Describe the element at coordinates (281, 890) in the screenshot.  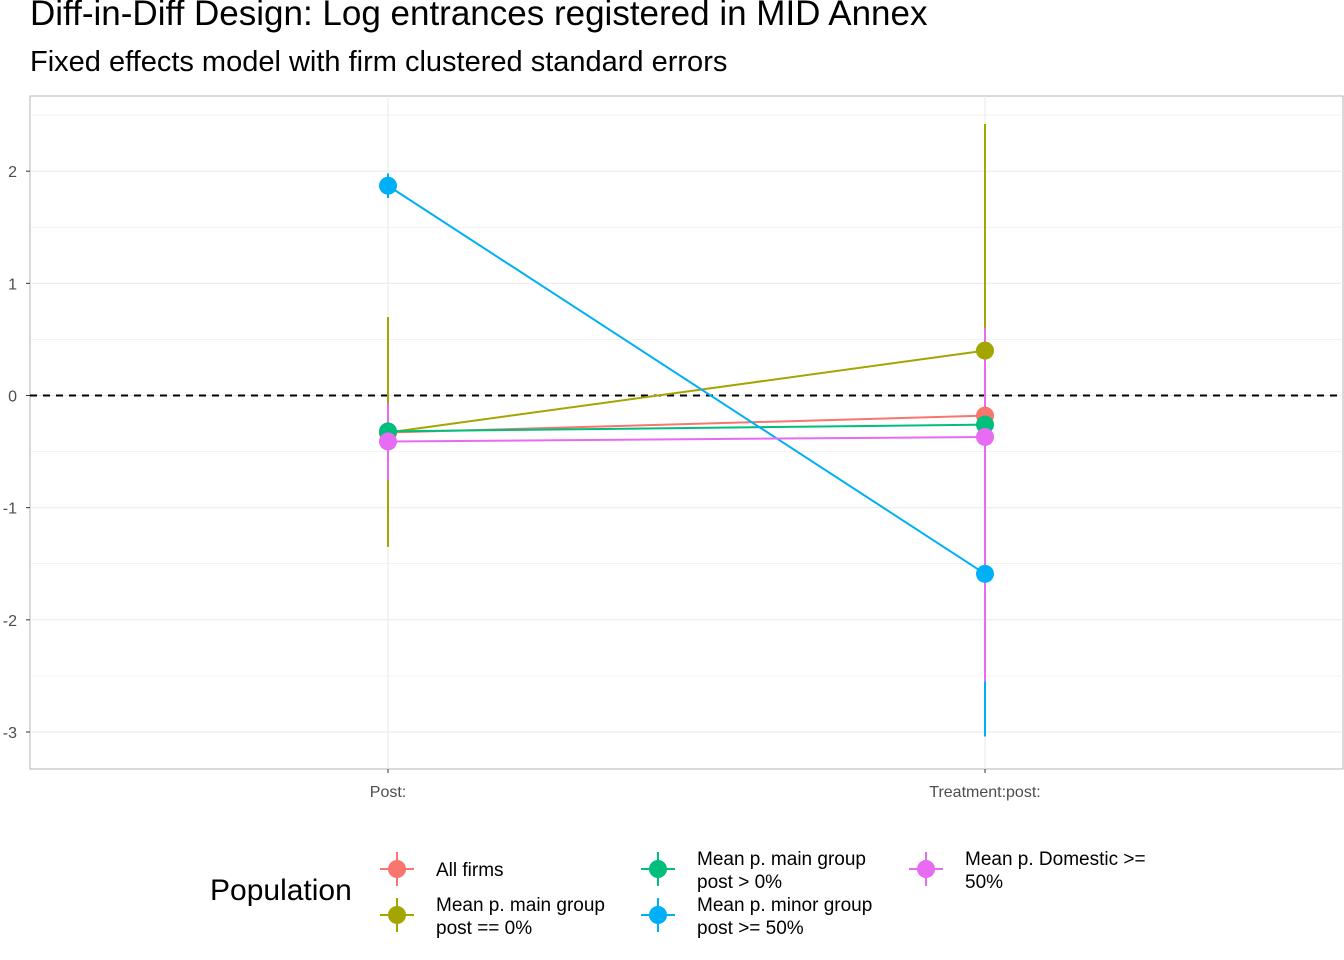
I see `legend-title: Population` at that location.